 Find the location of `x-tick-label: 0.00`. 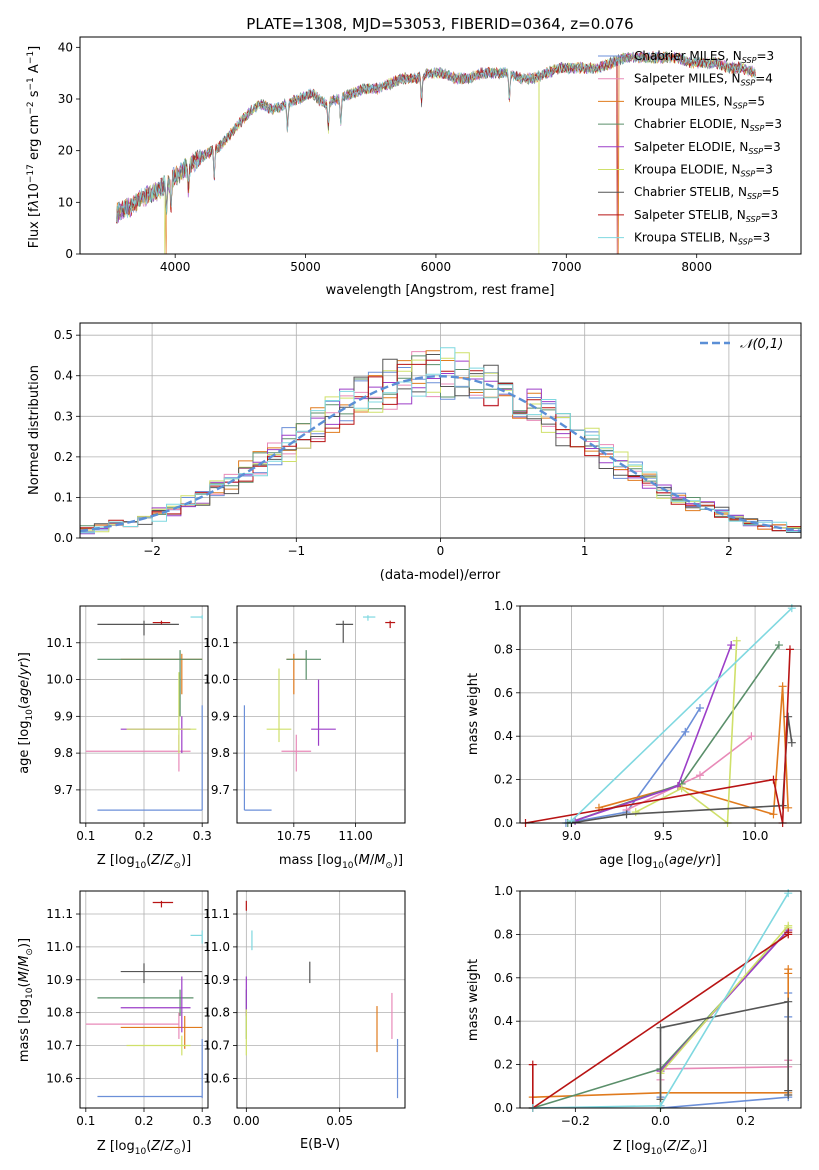

x-tick-label: 0.00 is located at coordinates (246, 1121).